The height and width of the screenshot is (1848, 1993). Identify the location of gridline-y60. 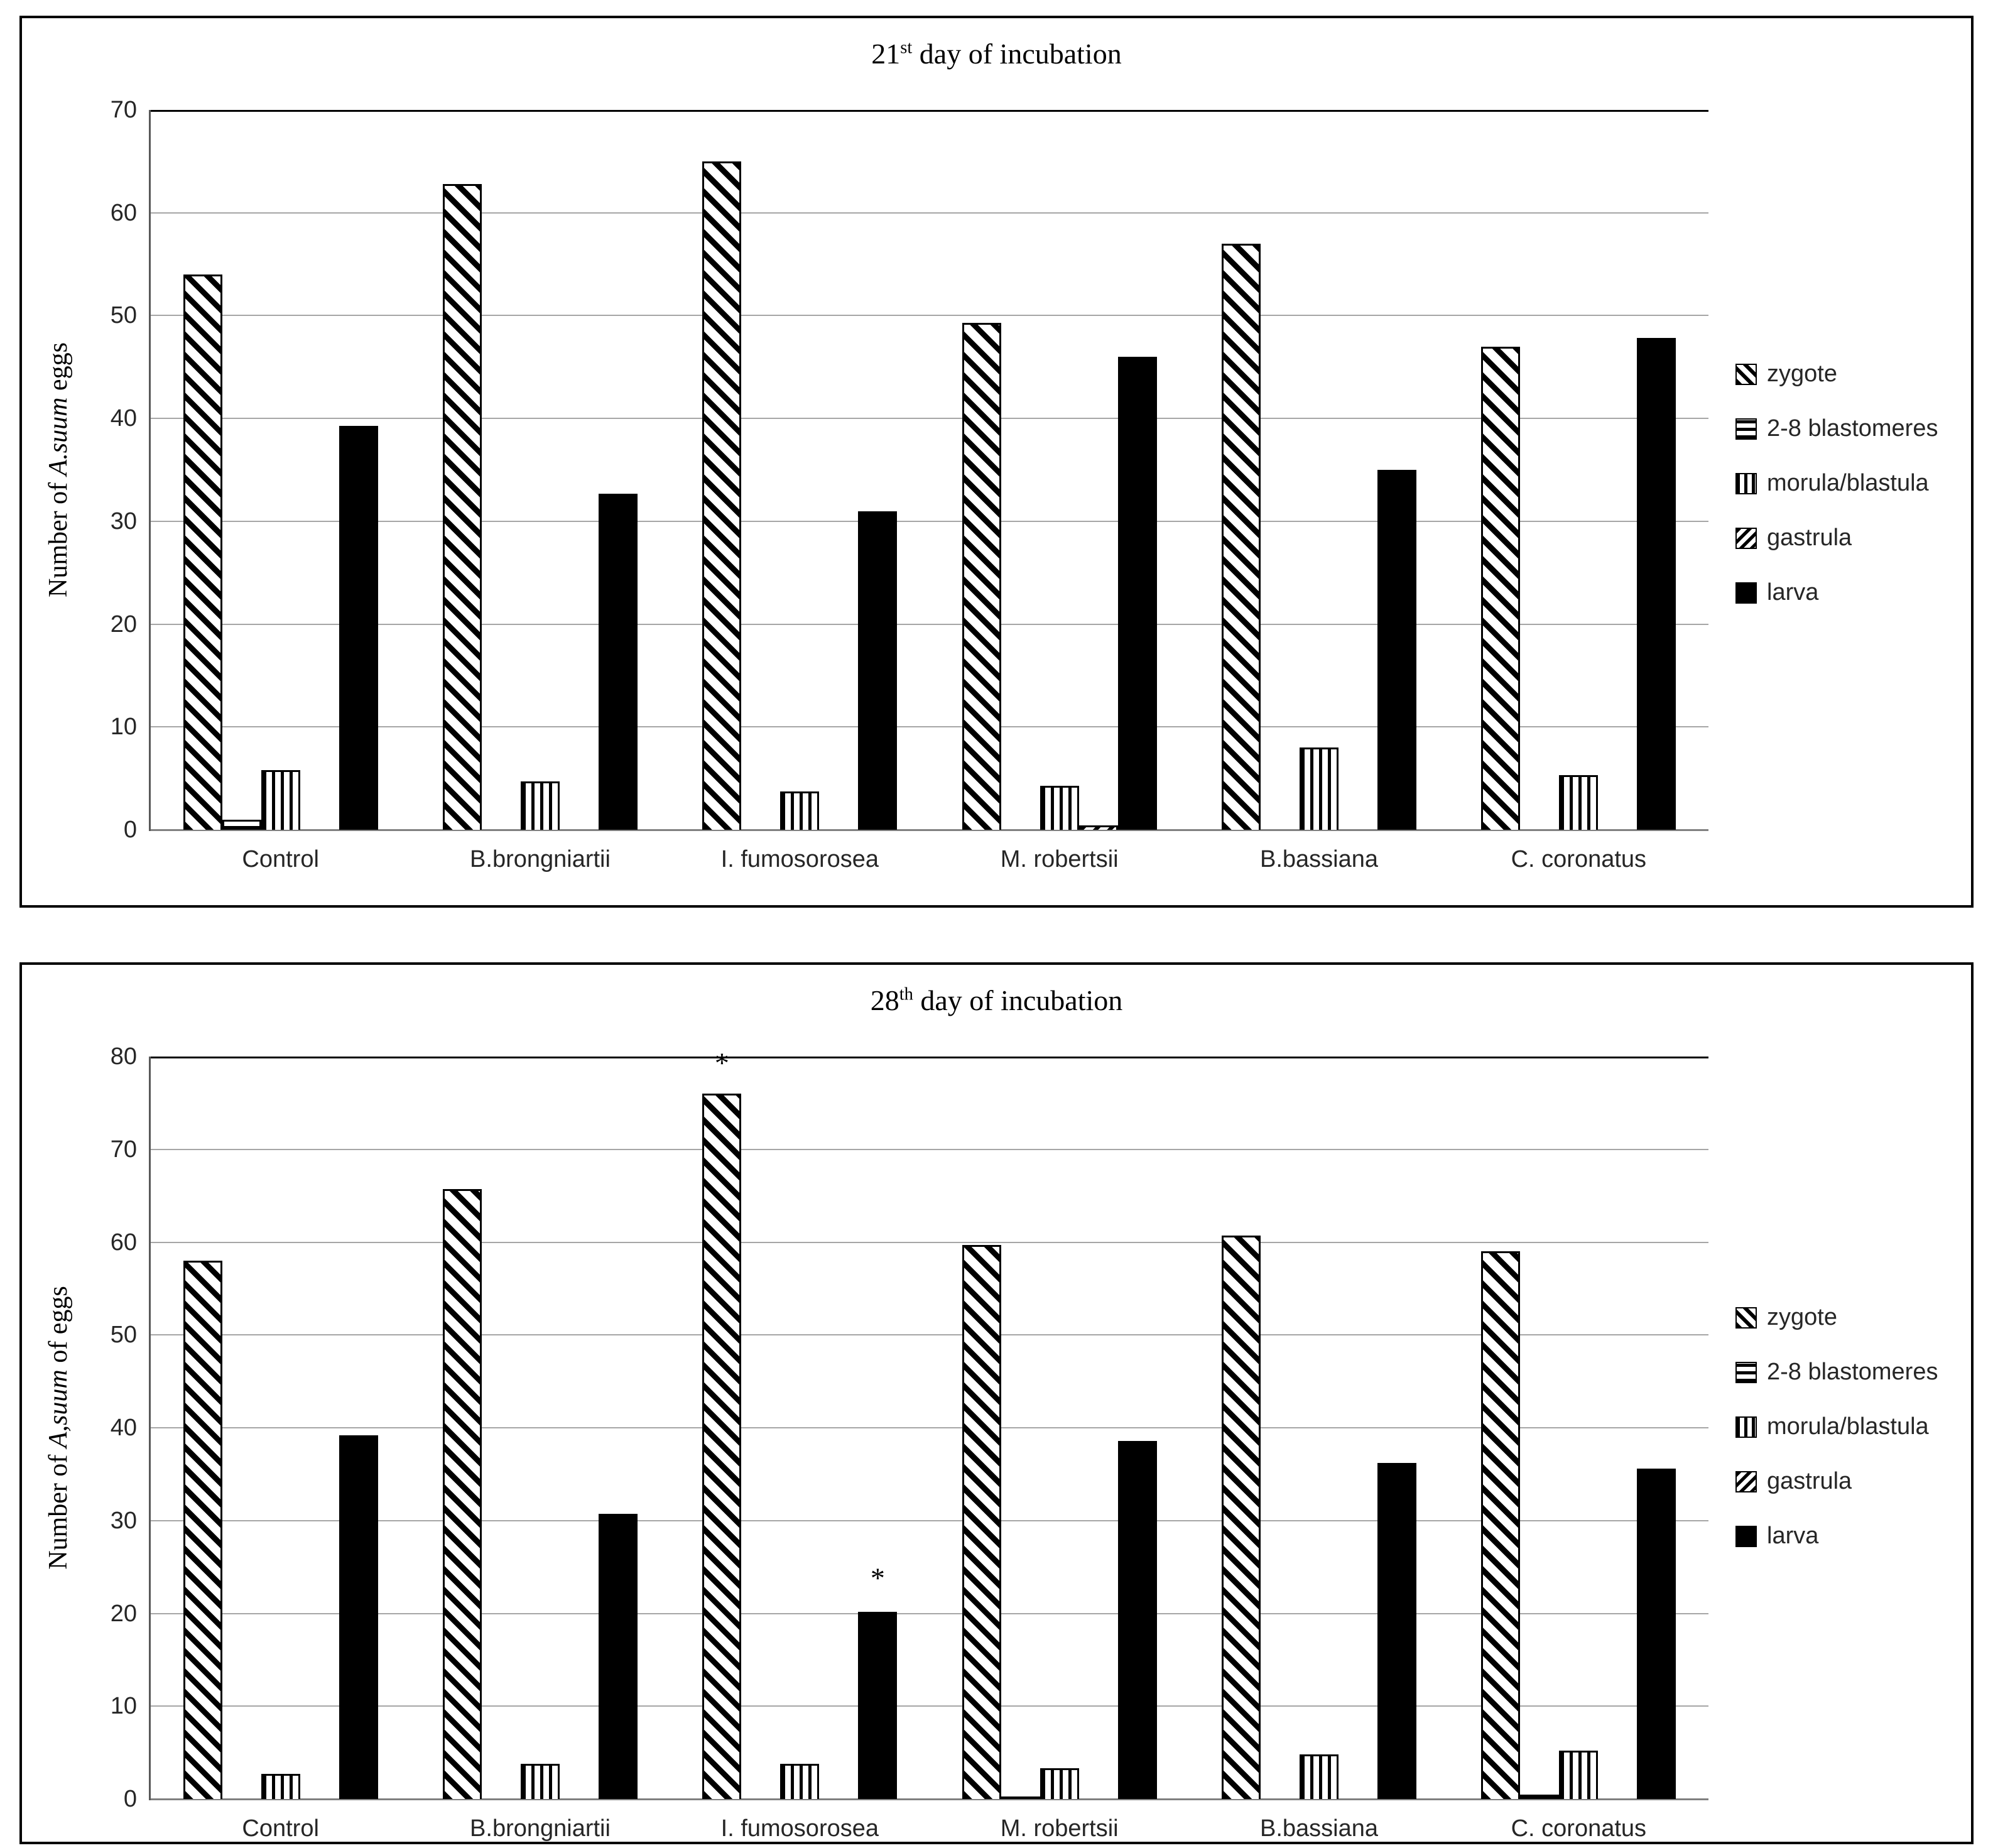
(929, 213).